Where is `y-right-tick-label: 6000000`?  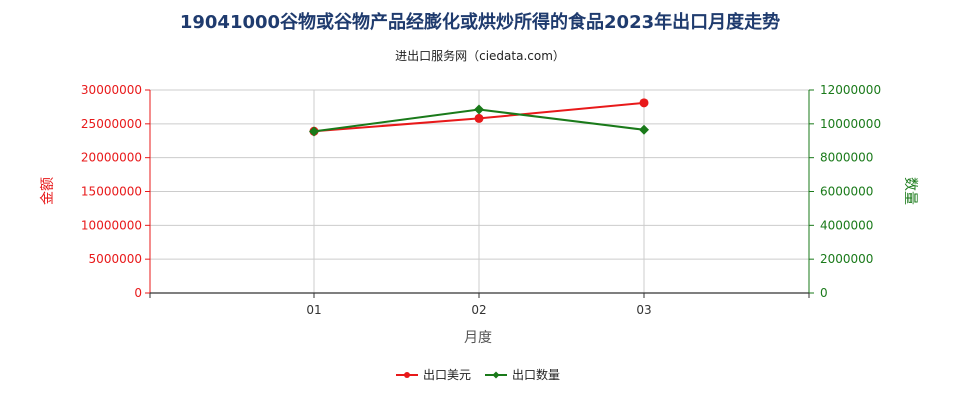 y-right-tick-label: 6000000 is located at coordinates (846, 192).